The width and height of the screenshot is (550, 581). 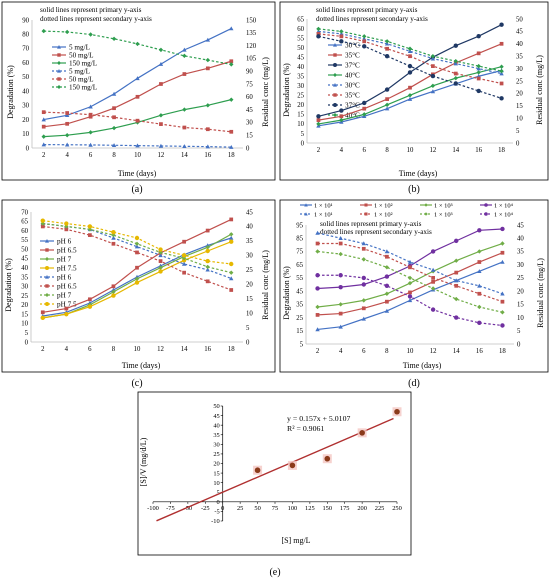 I want to click on panel-e-x-tick-label: 175, so click(x=345, y=508).